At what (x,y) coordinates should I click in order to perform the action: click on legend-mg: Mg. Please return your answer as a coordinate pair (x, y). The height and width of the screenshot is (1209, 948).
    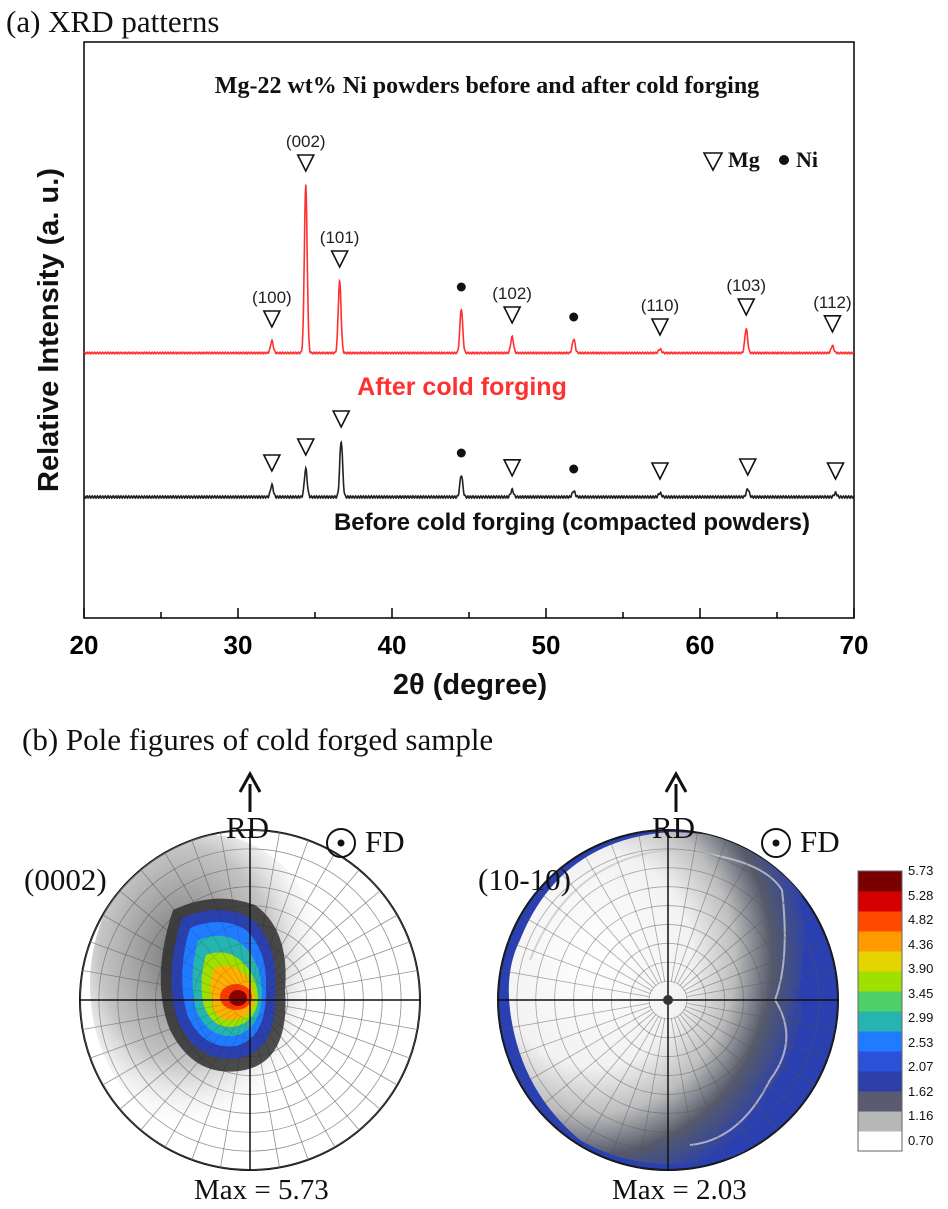
    Looking at the image, I should click on (744, 159).